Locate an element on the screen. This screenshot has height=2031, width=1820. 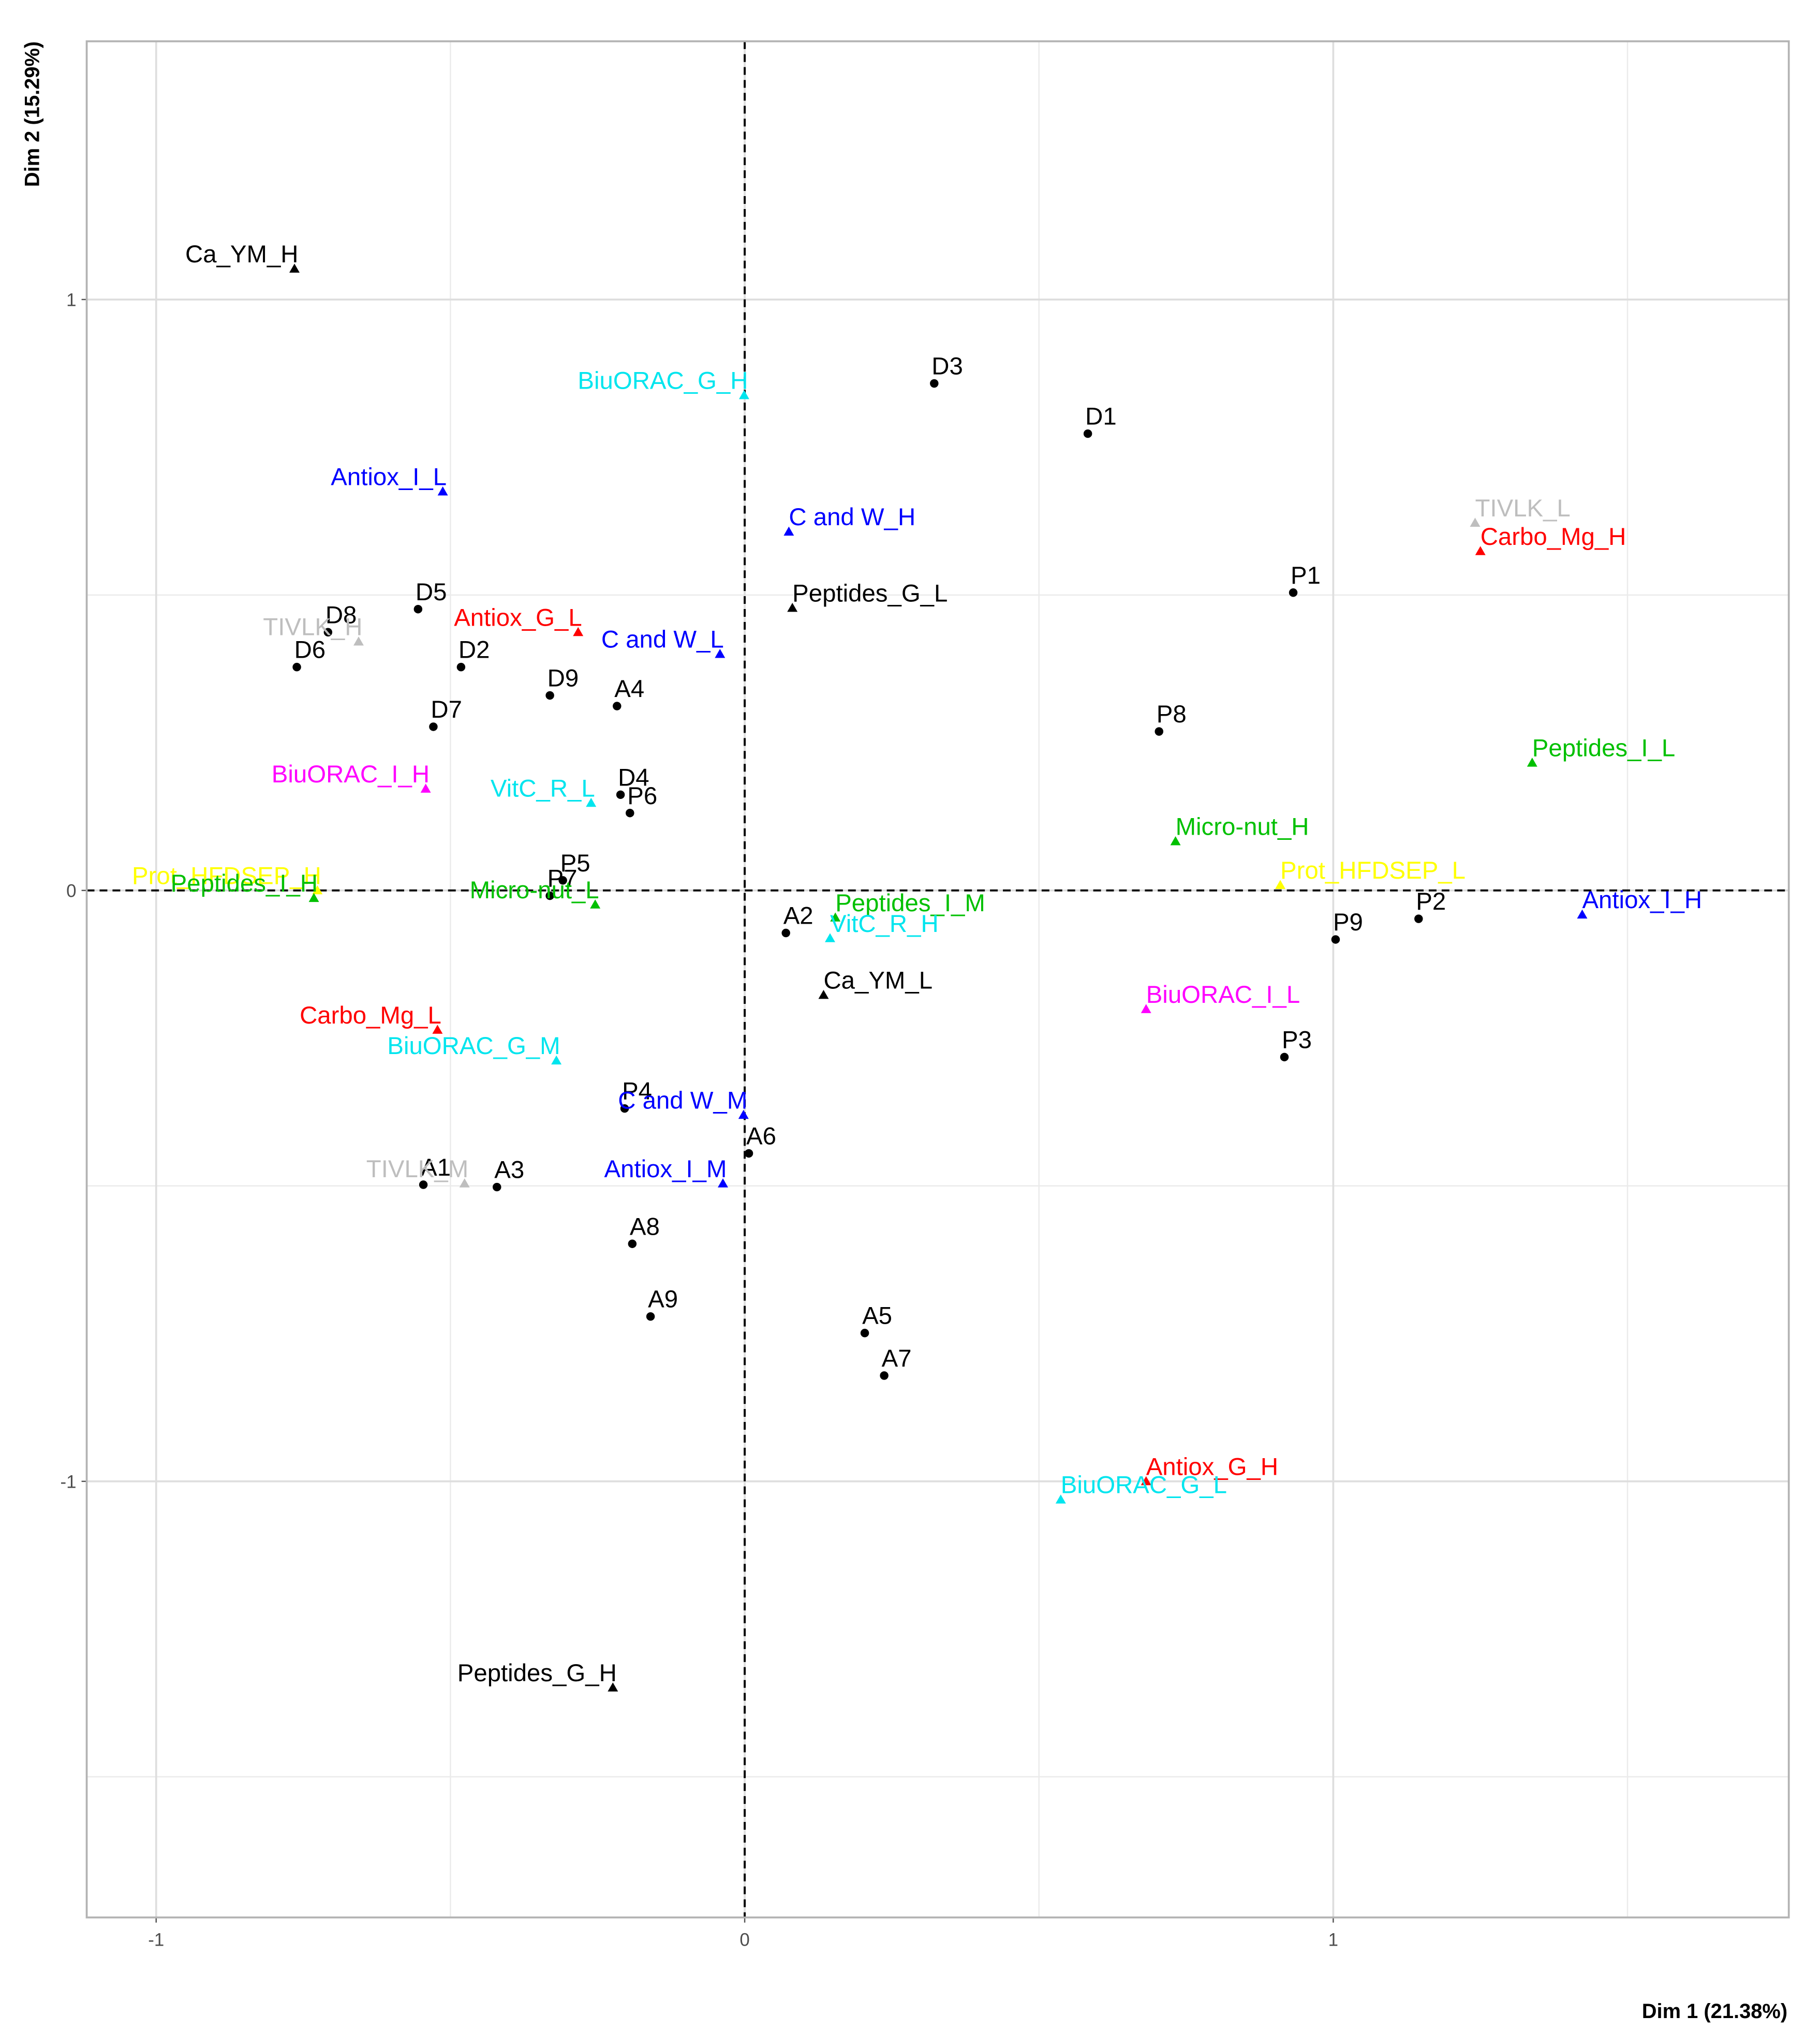
point-label: Ca_YM_L is located at coordinates (878, 980).